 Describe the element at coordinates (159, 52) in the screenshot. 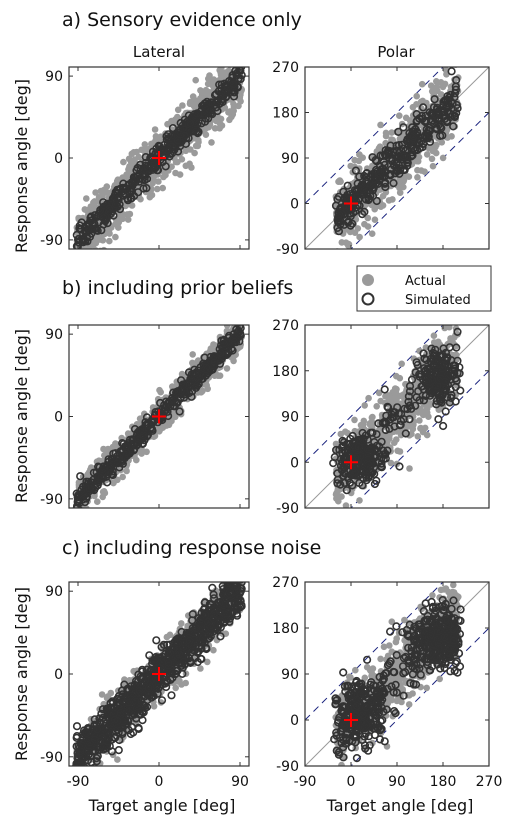

I see `col-title-lateral: Lateral` at that location.